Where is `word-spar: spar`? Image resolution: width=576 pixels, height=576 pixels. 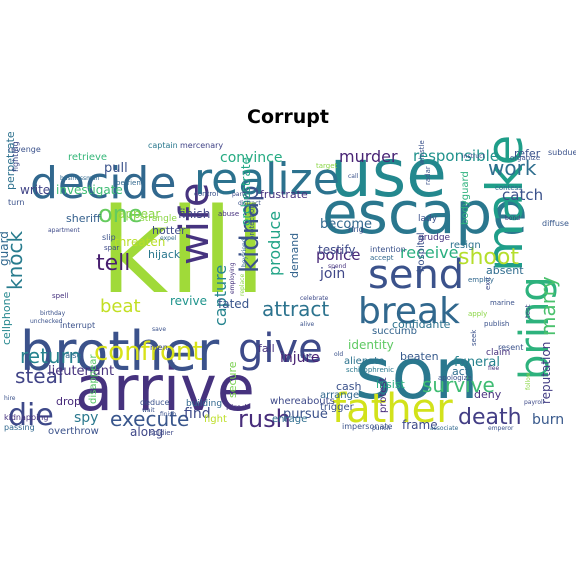
word-spar: spar is located at coordinates (111, 248).